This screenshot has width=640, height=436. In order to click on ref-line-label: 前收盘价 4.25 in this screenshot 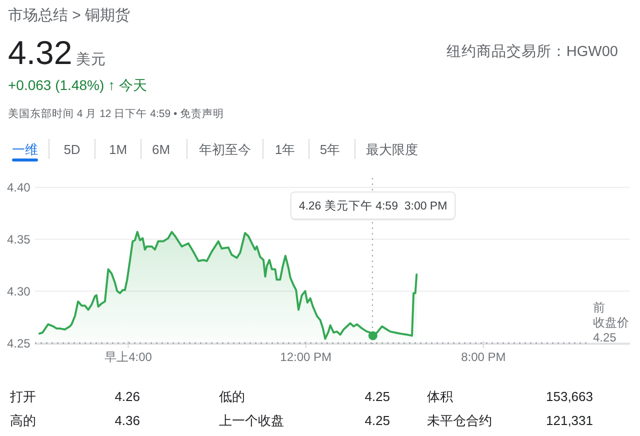, I will do `click(611, 322)`.